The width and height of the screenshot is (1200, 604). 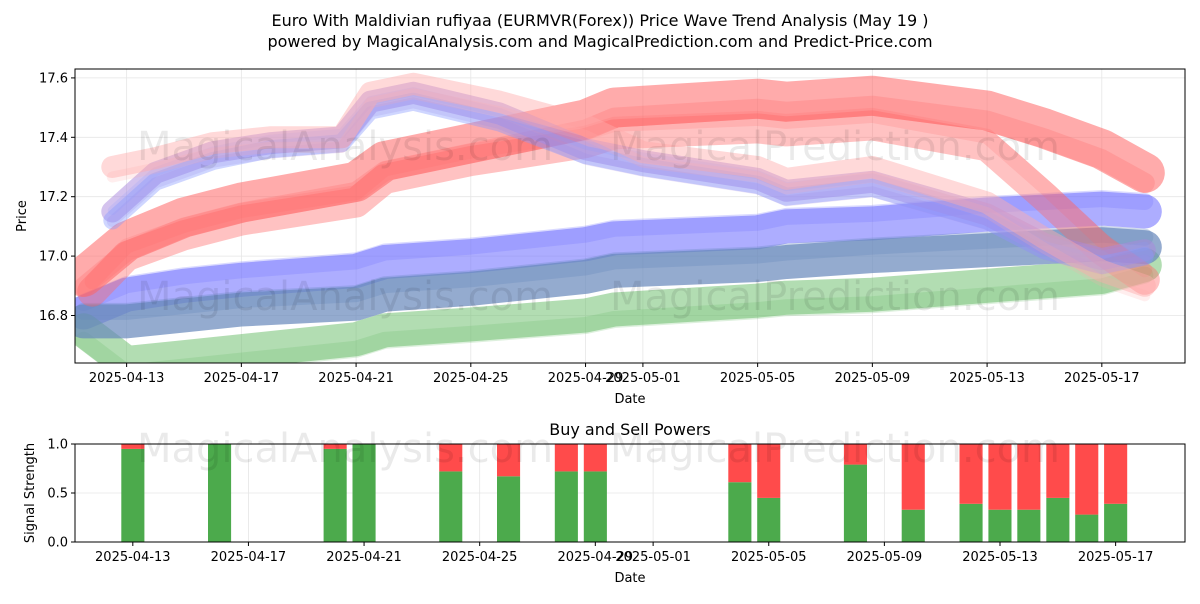 What do you see at coordinates (57, 543) in the screenshot?
I see `signal-y-tick-label: 0.0` at bounding box center [57, 543].